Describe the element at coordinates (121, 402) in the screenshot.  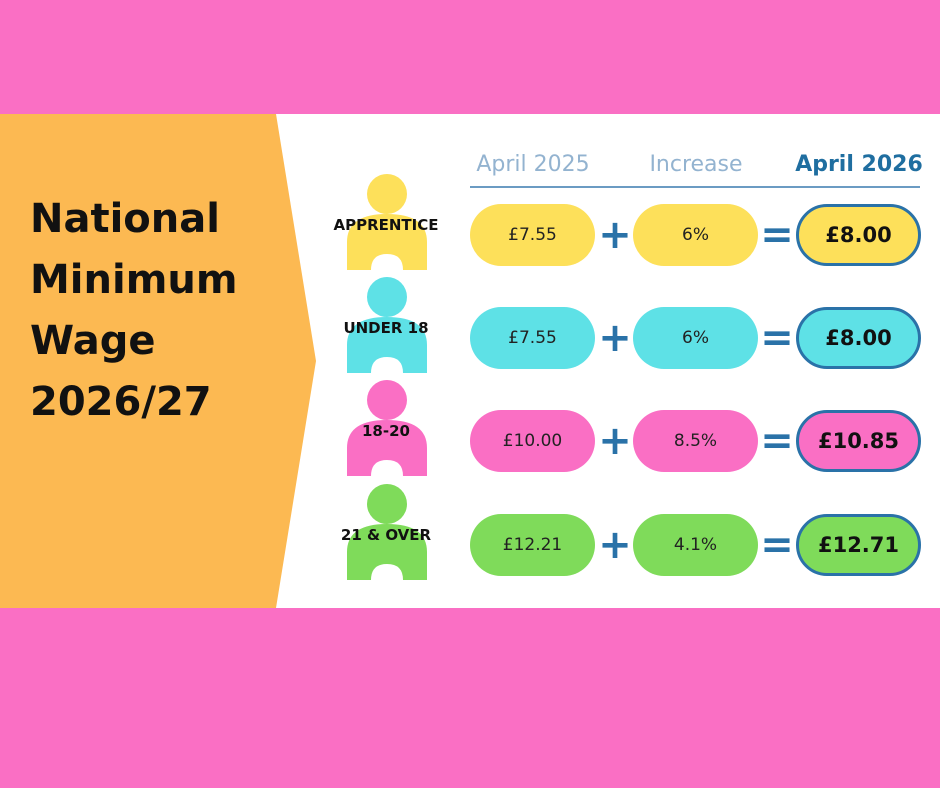
I see `title-line-4: 2026/27` at that location.